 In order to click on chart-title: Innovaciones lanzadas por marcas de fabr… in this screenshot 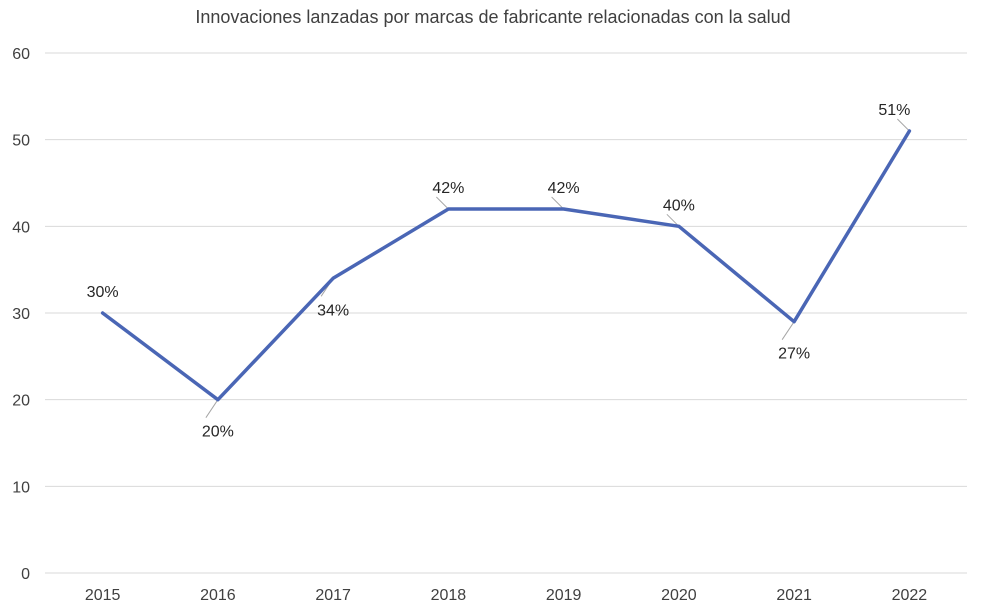, I will do `click(492, 17)`.